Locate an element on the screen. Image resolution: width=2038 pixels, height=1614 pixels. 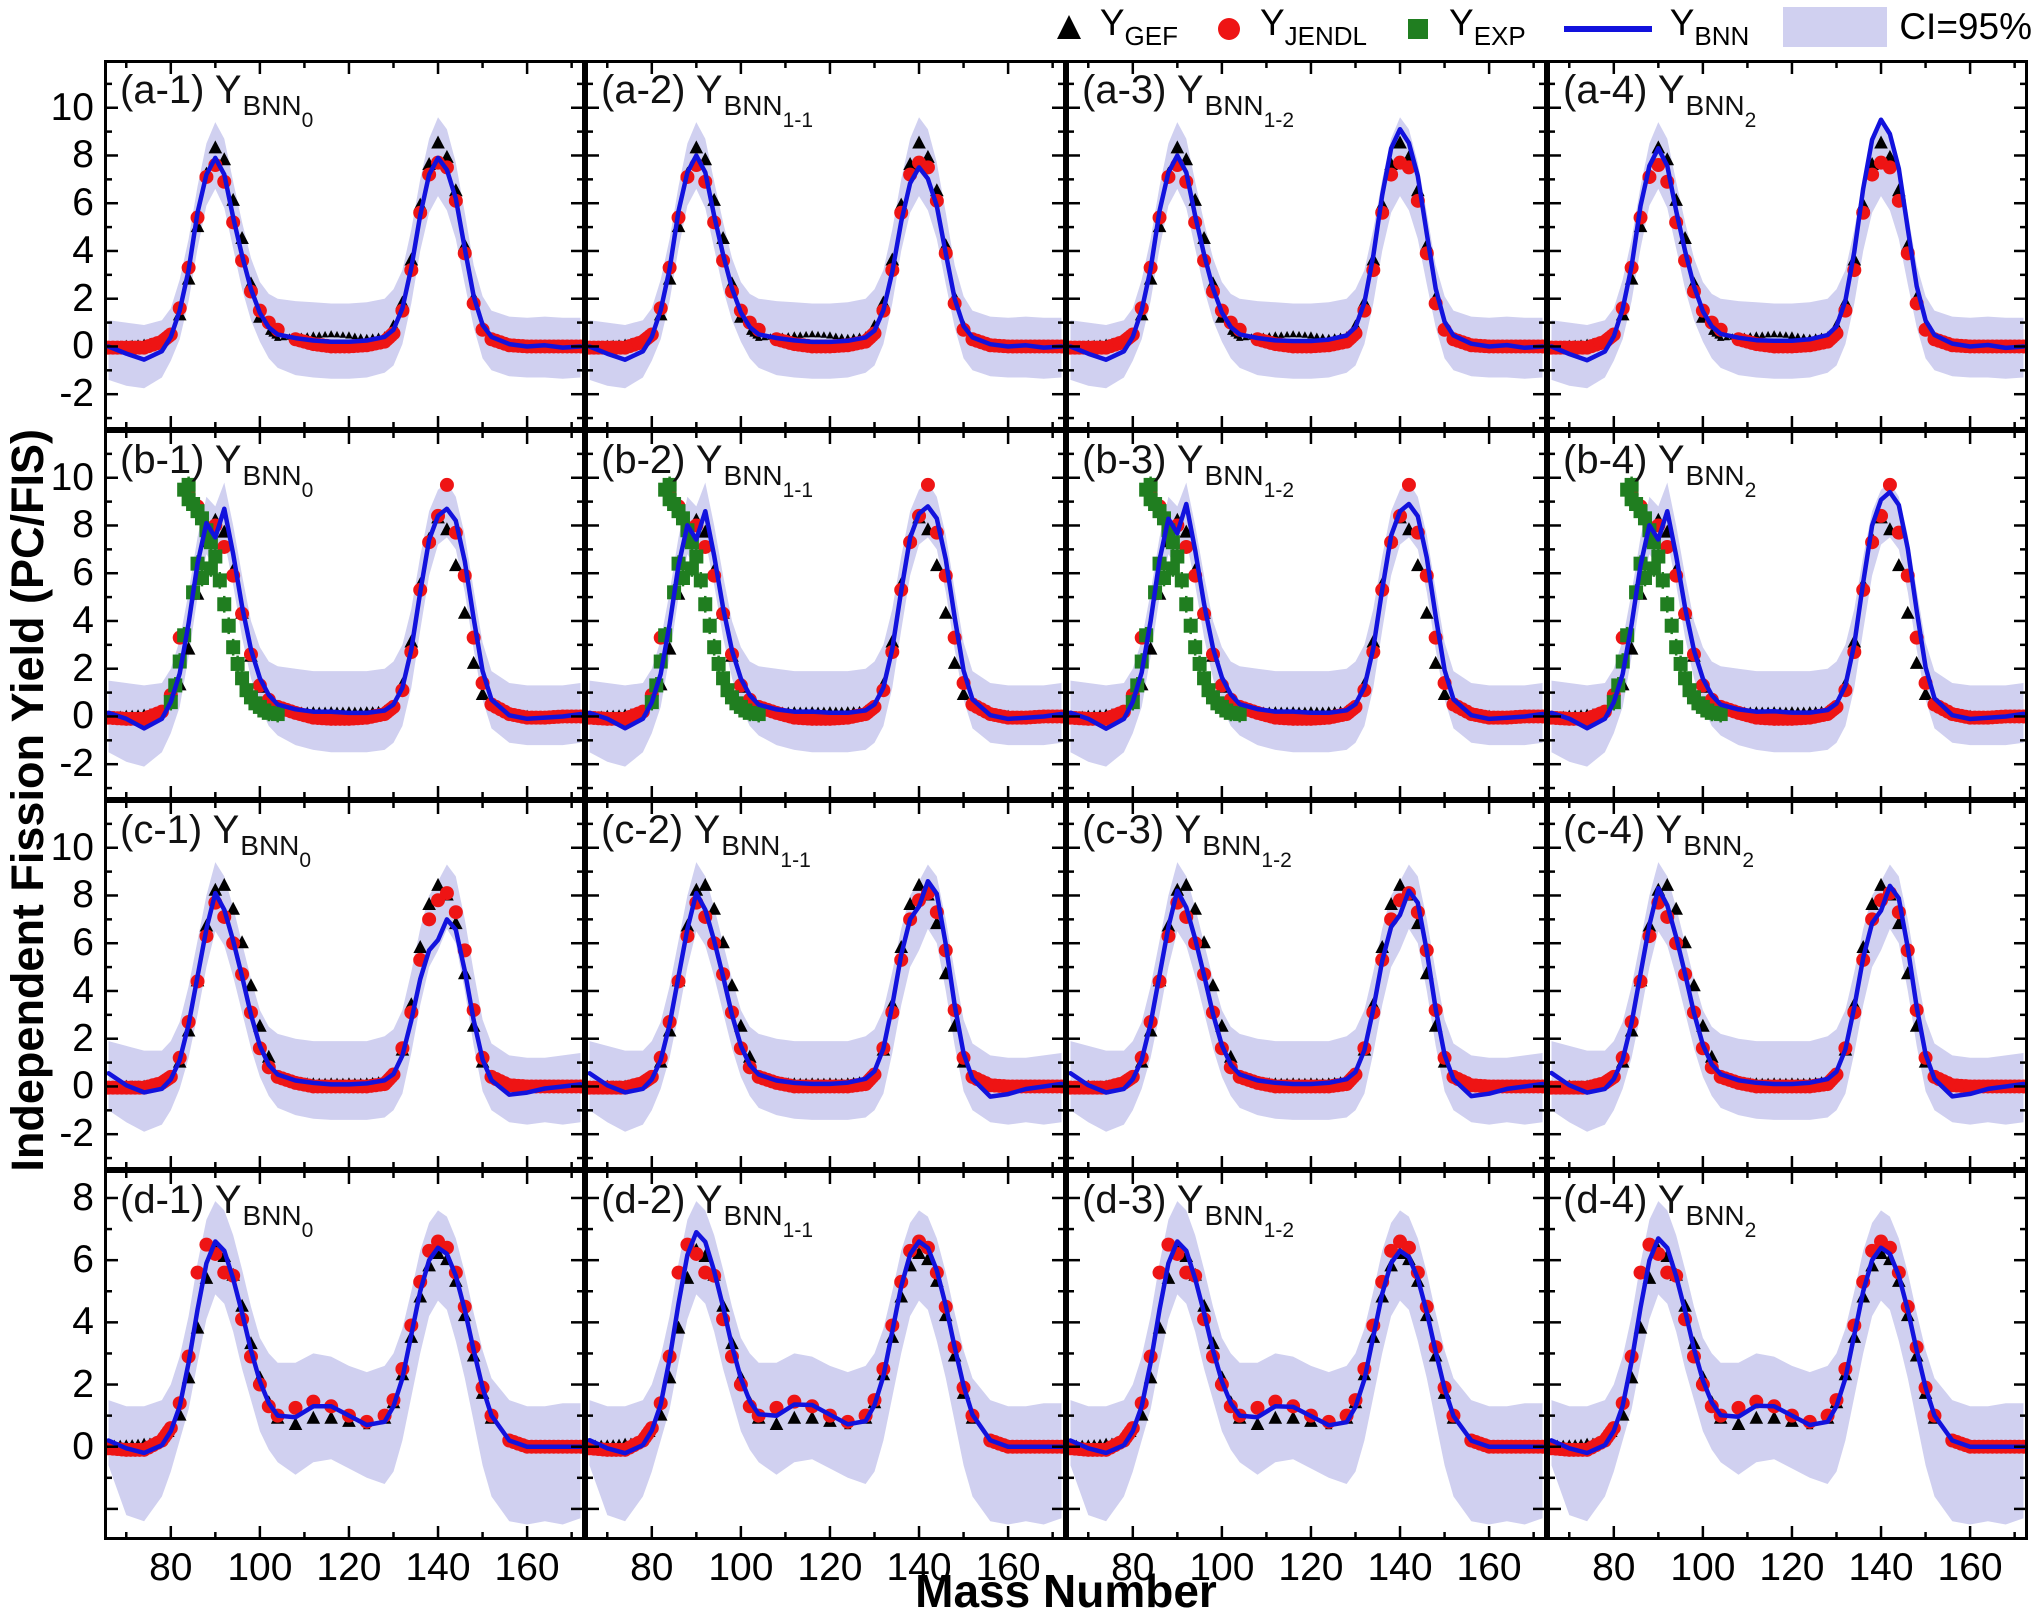
series-jendl is located at coordinates (1787, 1345).